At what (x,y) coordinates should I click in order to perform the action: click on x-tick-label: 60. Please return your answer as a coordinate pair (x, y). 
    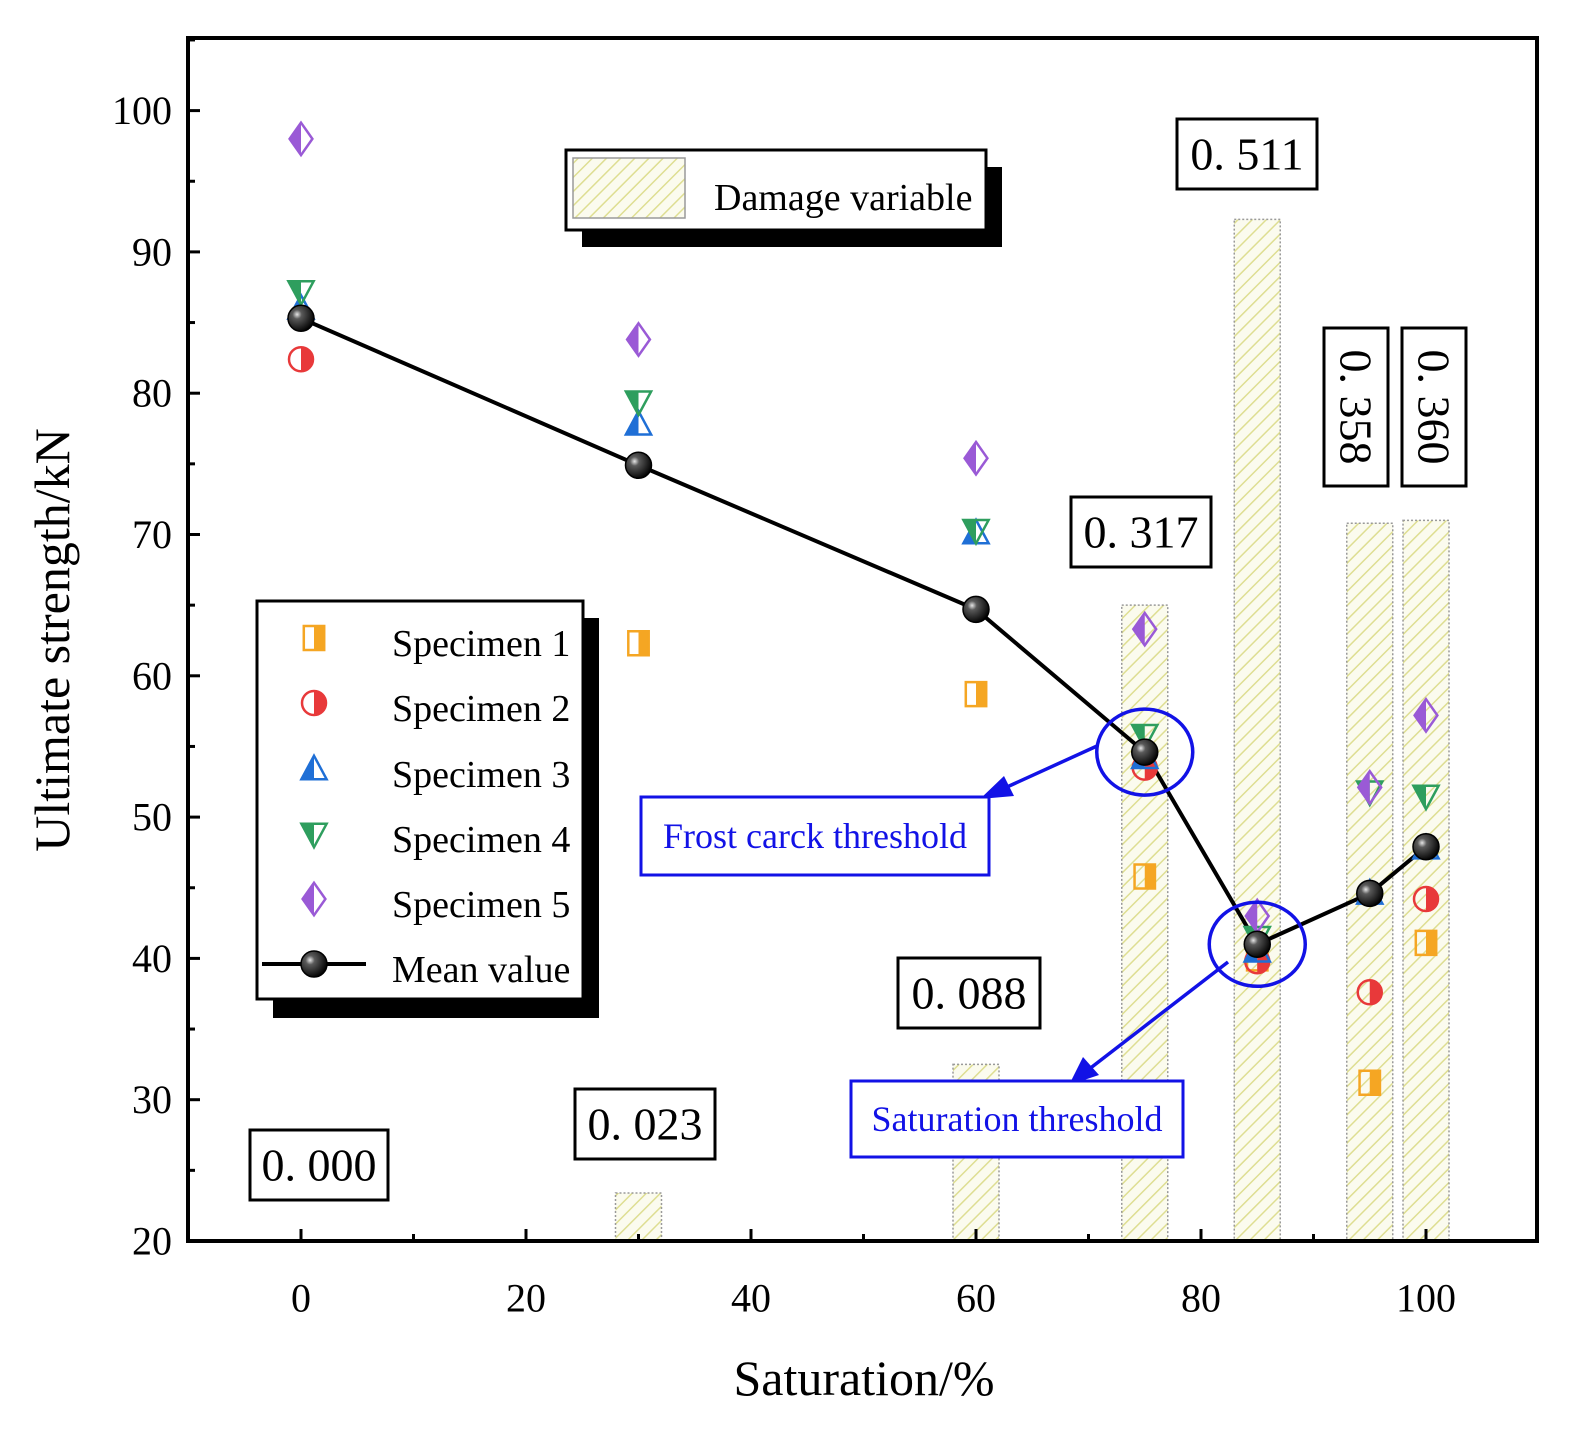
    Looking at the image, I should click on (976, 1298).